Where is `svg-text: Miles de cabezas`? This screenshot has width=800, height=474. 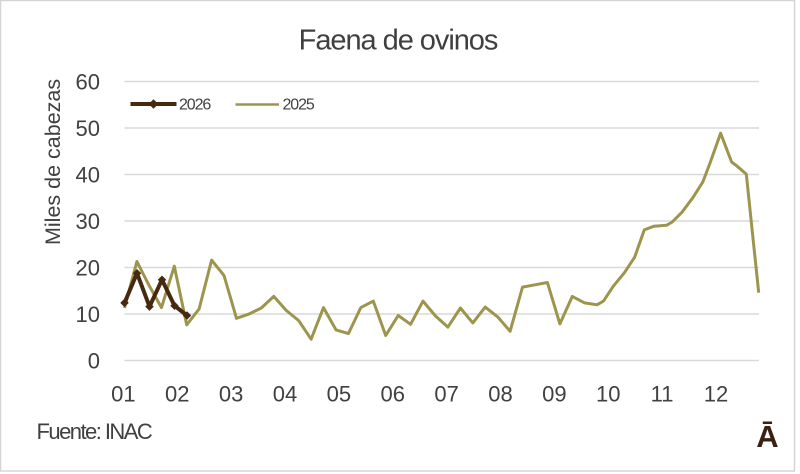 svg-text: Miles de cabezas is located at coordinates (53, 162).